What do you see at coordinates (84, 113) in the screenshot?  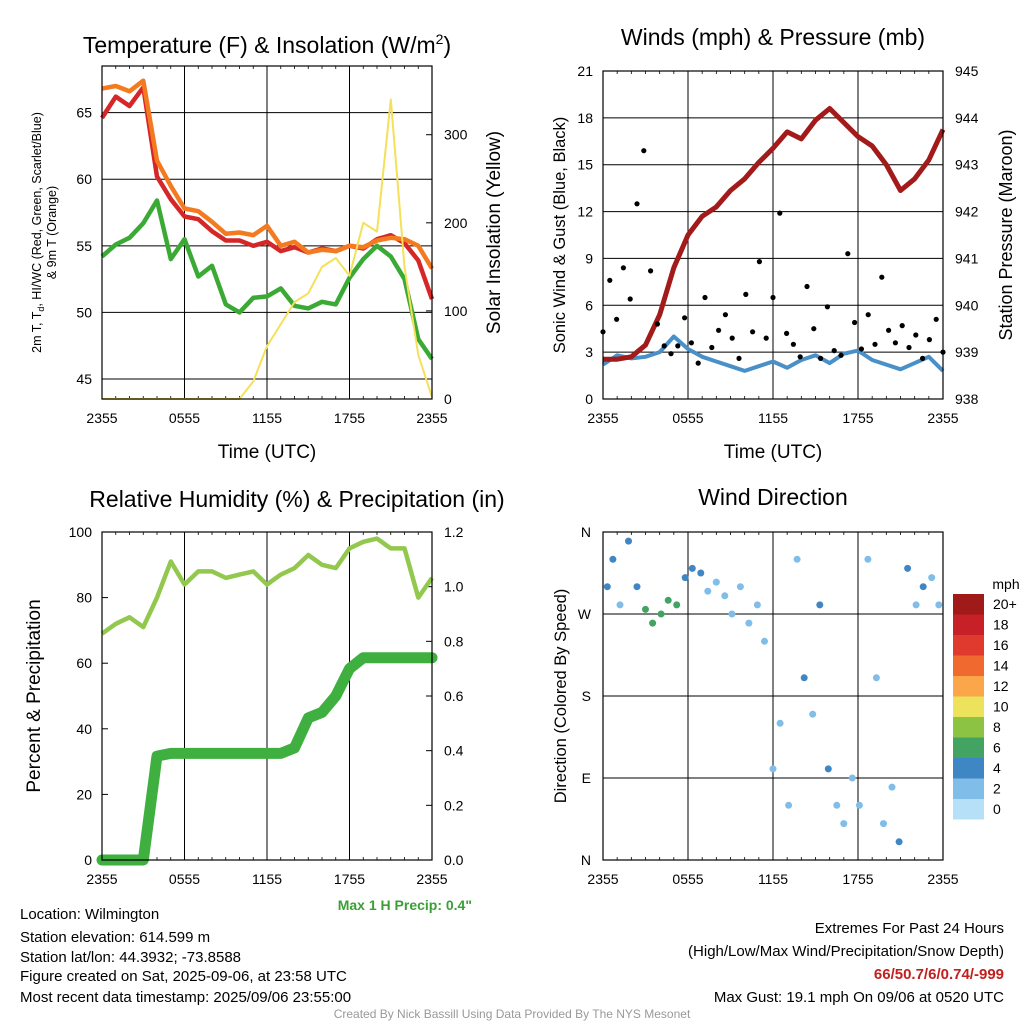 I see `y-left-tick-label: 65` at bounding box center [84, 113].